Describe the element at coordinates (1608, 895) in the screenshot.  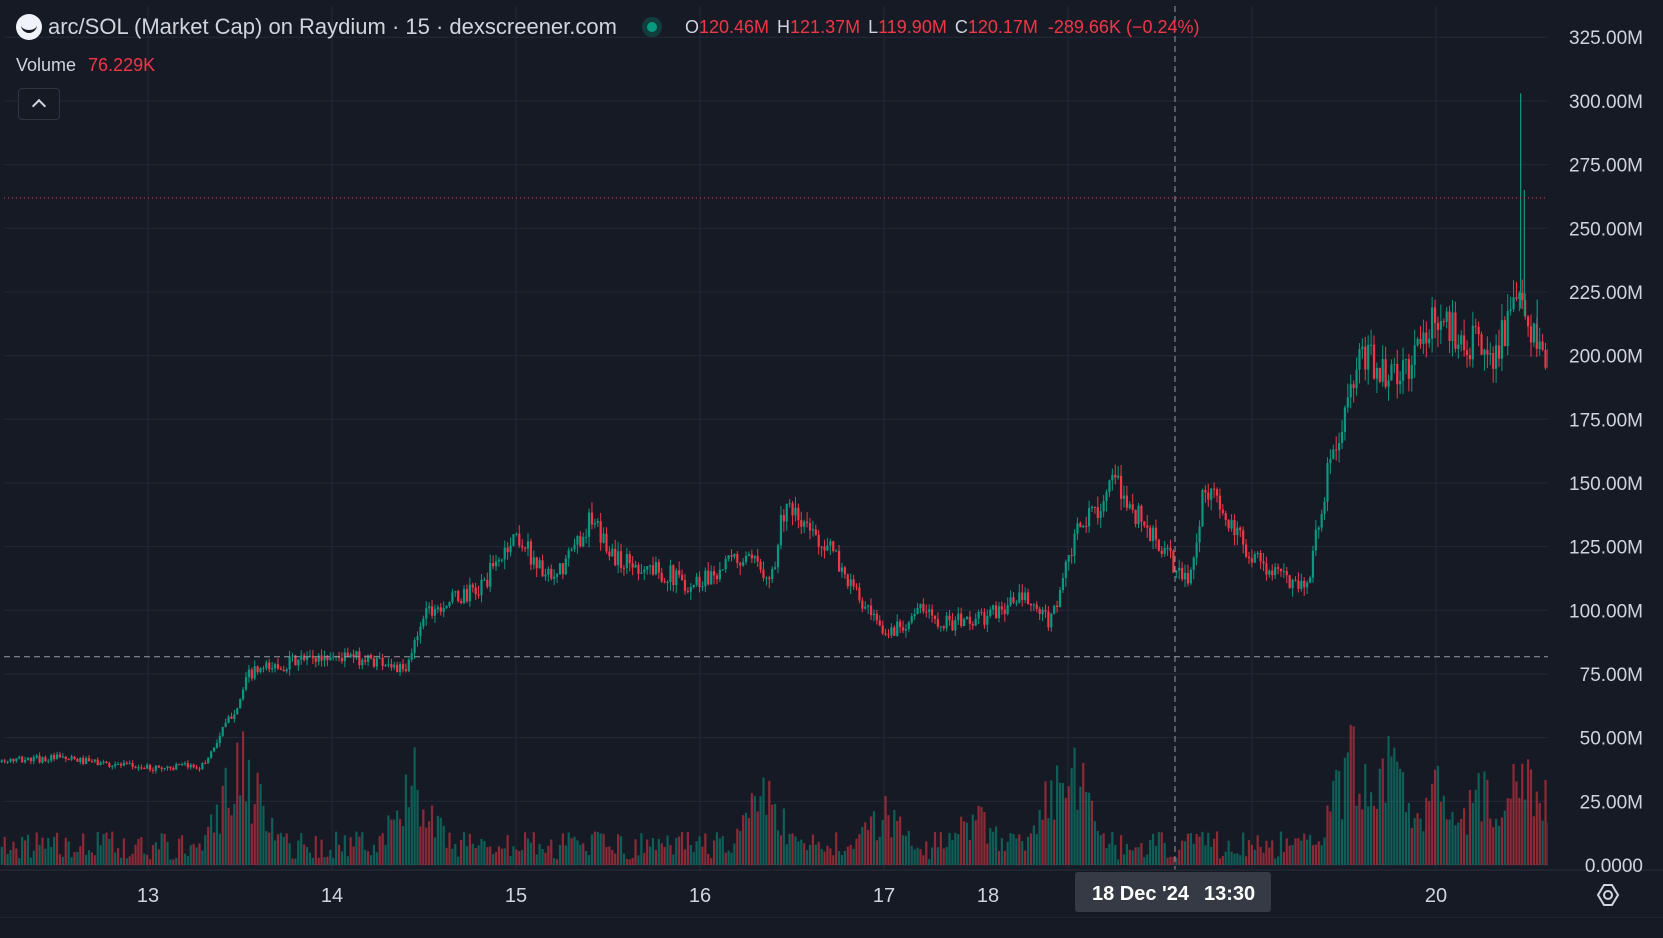
I see `chart-settings-button` at that location.